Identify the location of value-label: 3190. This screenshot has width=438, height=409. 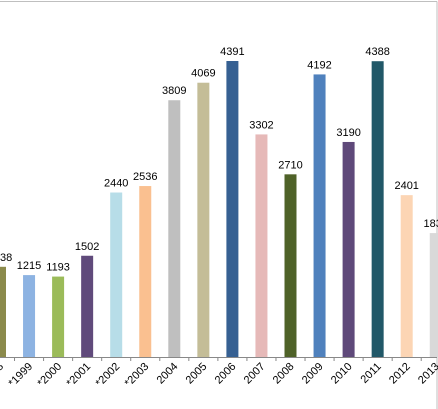
(348, 133).